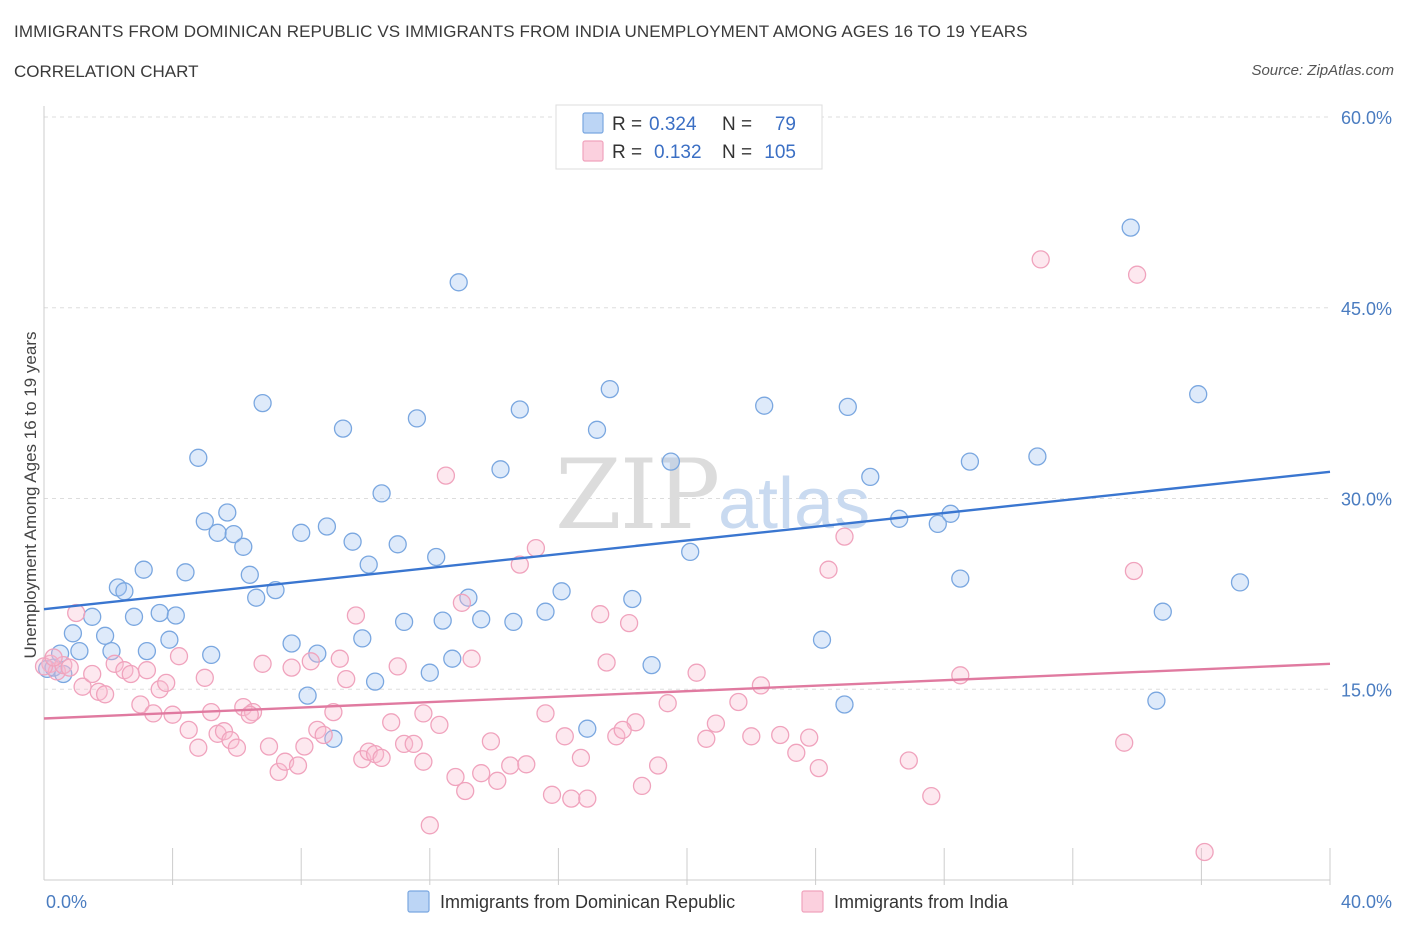 Image resolution: width=1406 pixels, height=930 pixels. Describe the element at coordinates (587, 902) in the screenshot. I see `bottom-legend-label-dominican: Immigrants from Dominican Republic` at that location.